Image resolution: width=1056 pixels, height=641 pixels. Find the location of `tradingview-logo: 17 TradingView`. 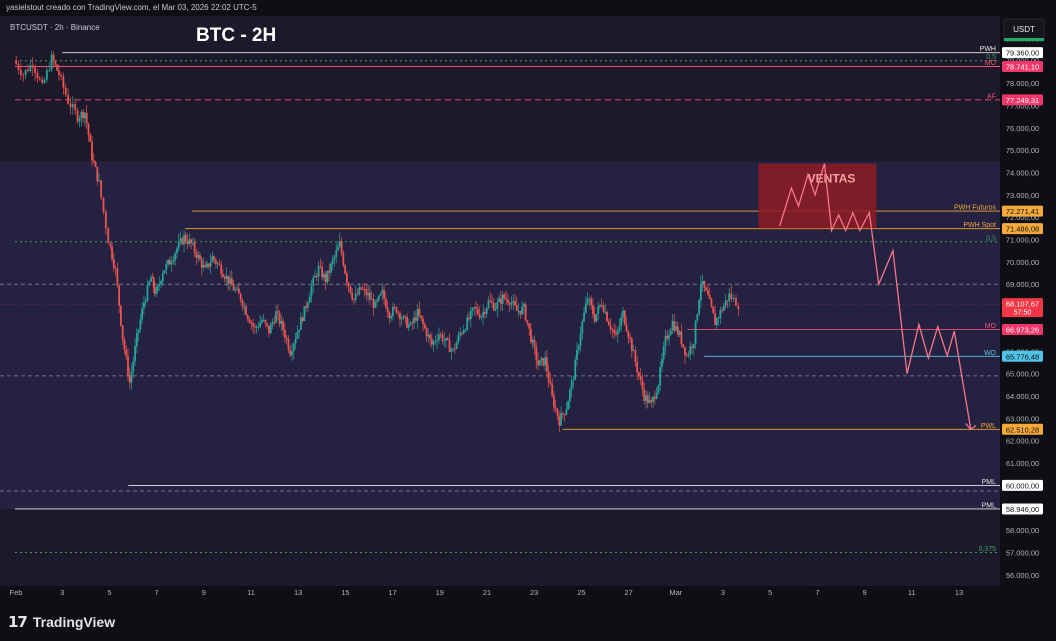

tradingview-logo: 17 TradingView is located at coordinates (61, 622).